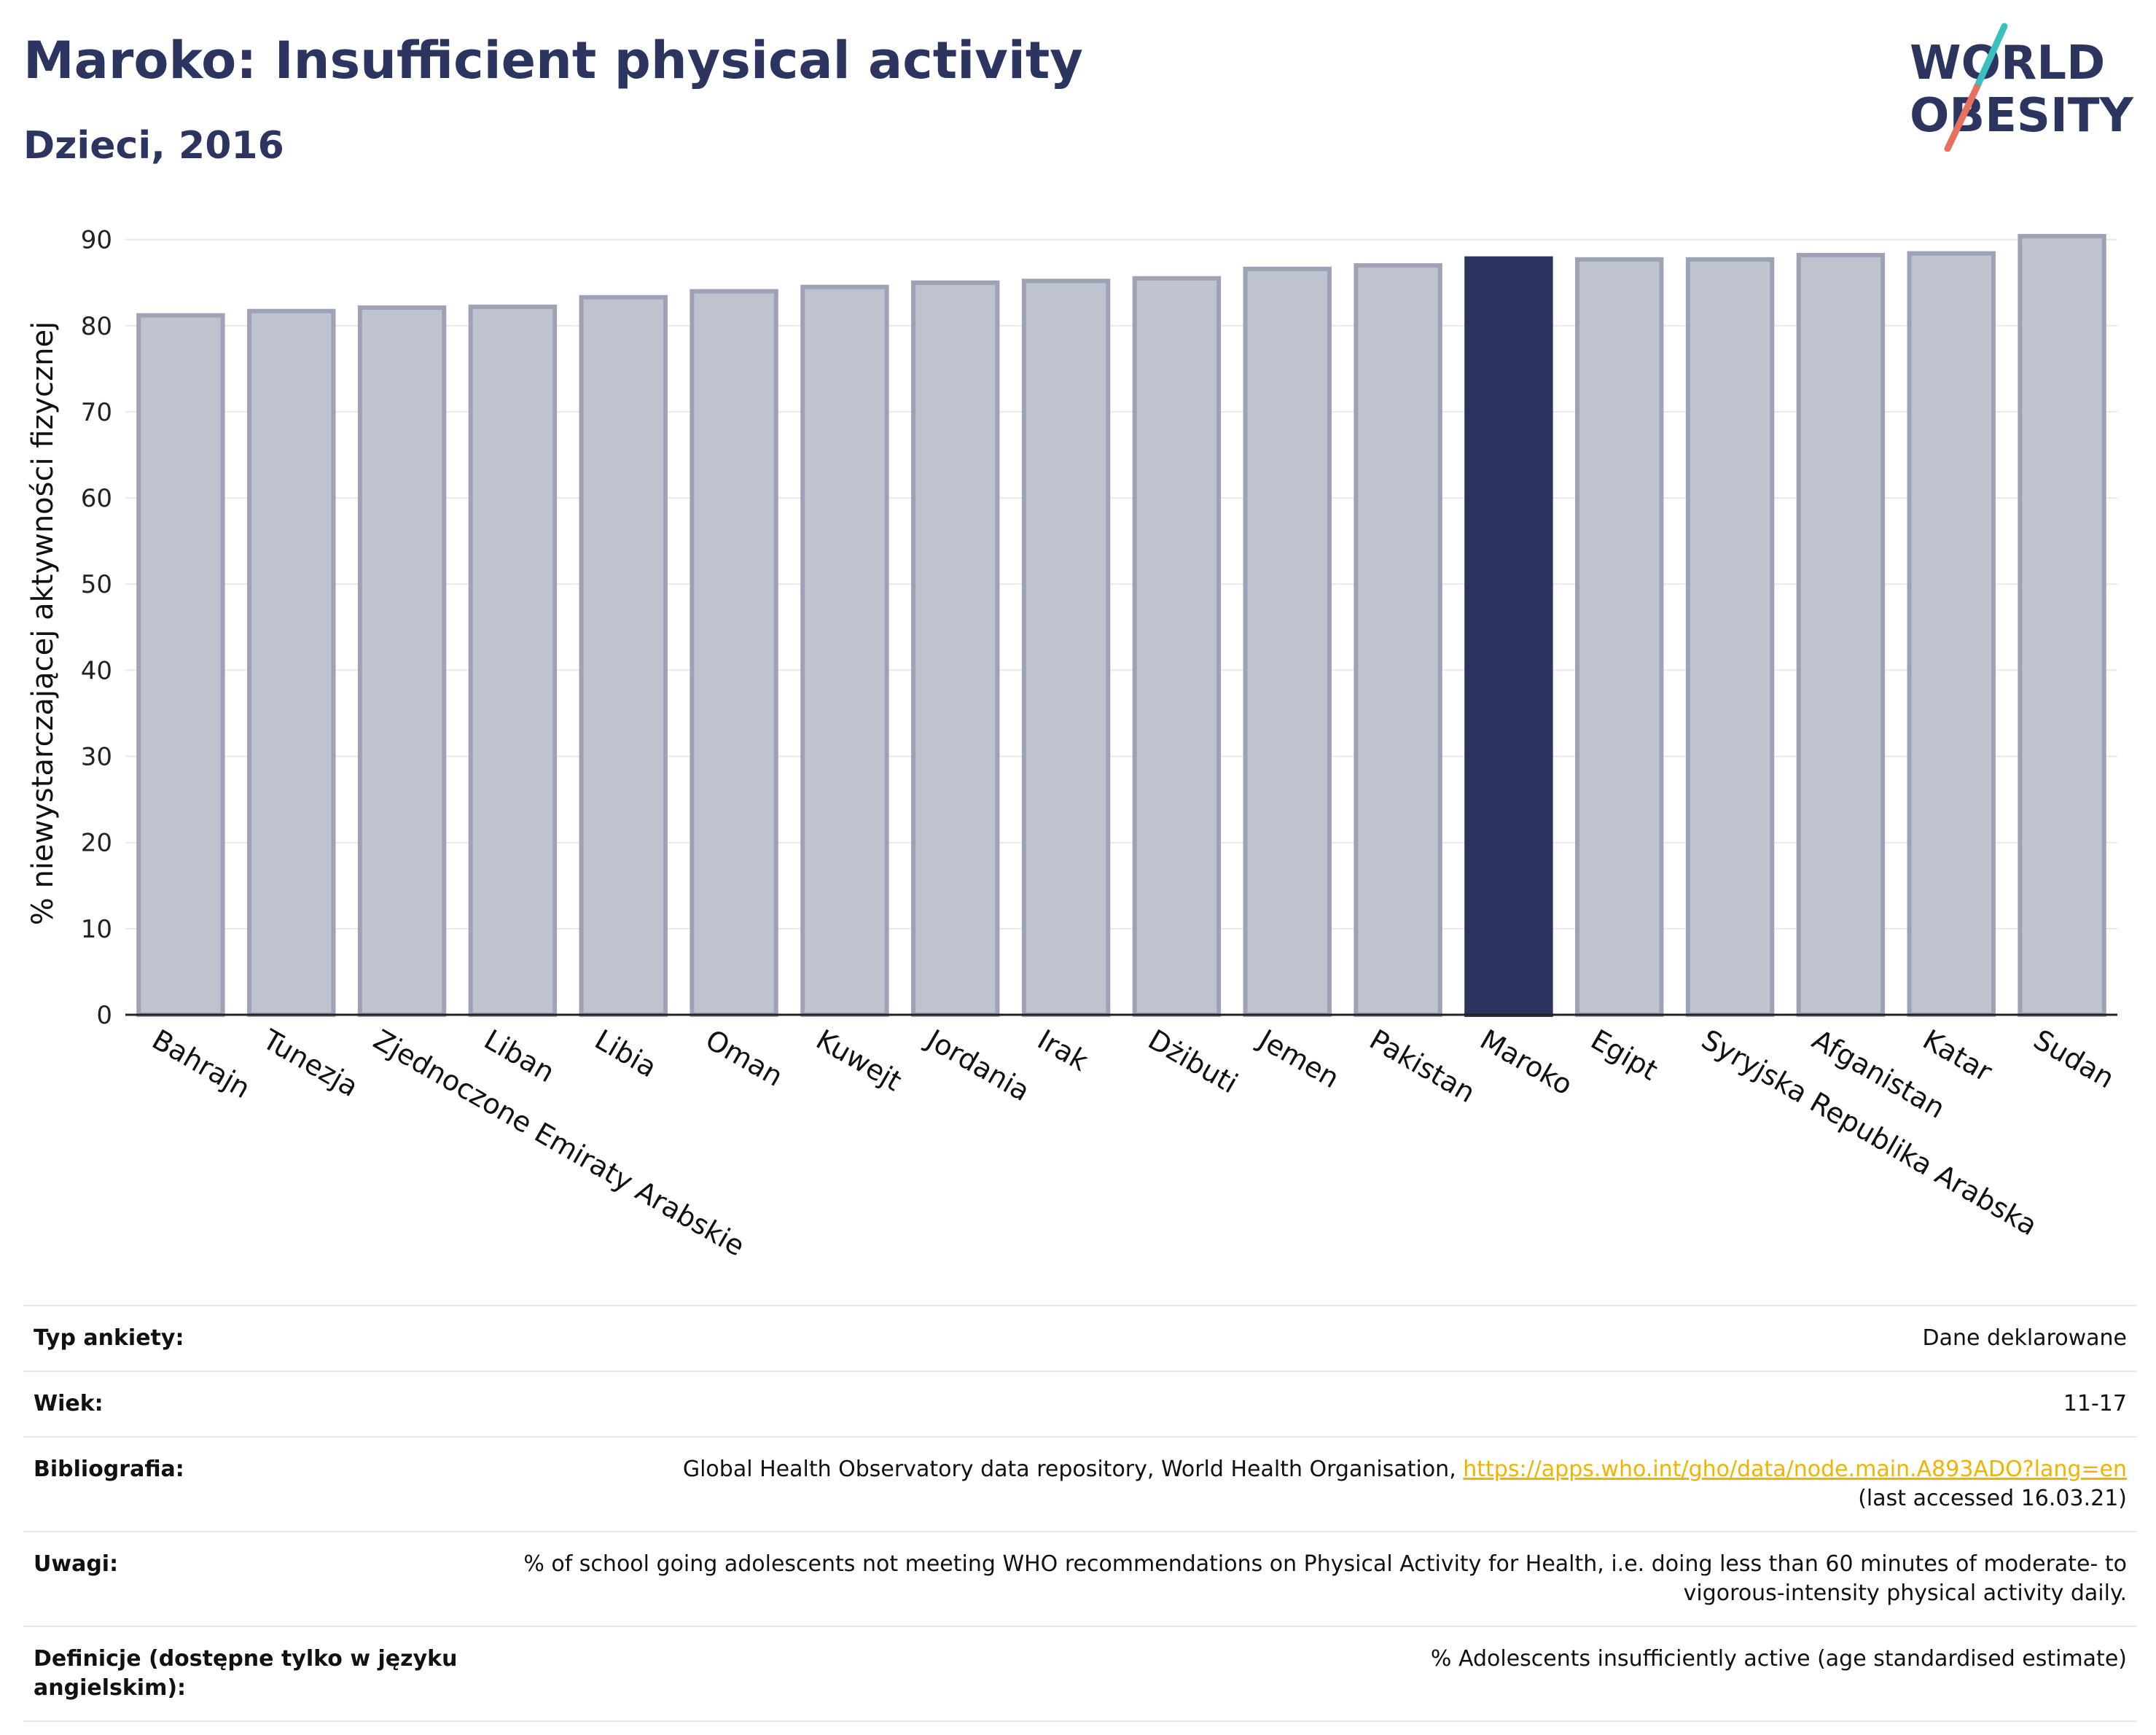 The width and height of the screenshot is (2156, 1735). I want to click on chart-title: Maroko: Insufficient physical activity, so click(553, 60).